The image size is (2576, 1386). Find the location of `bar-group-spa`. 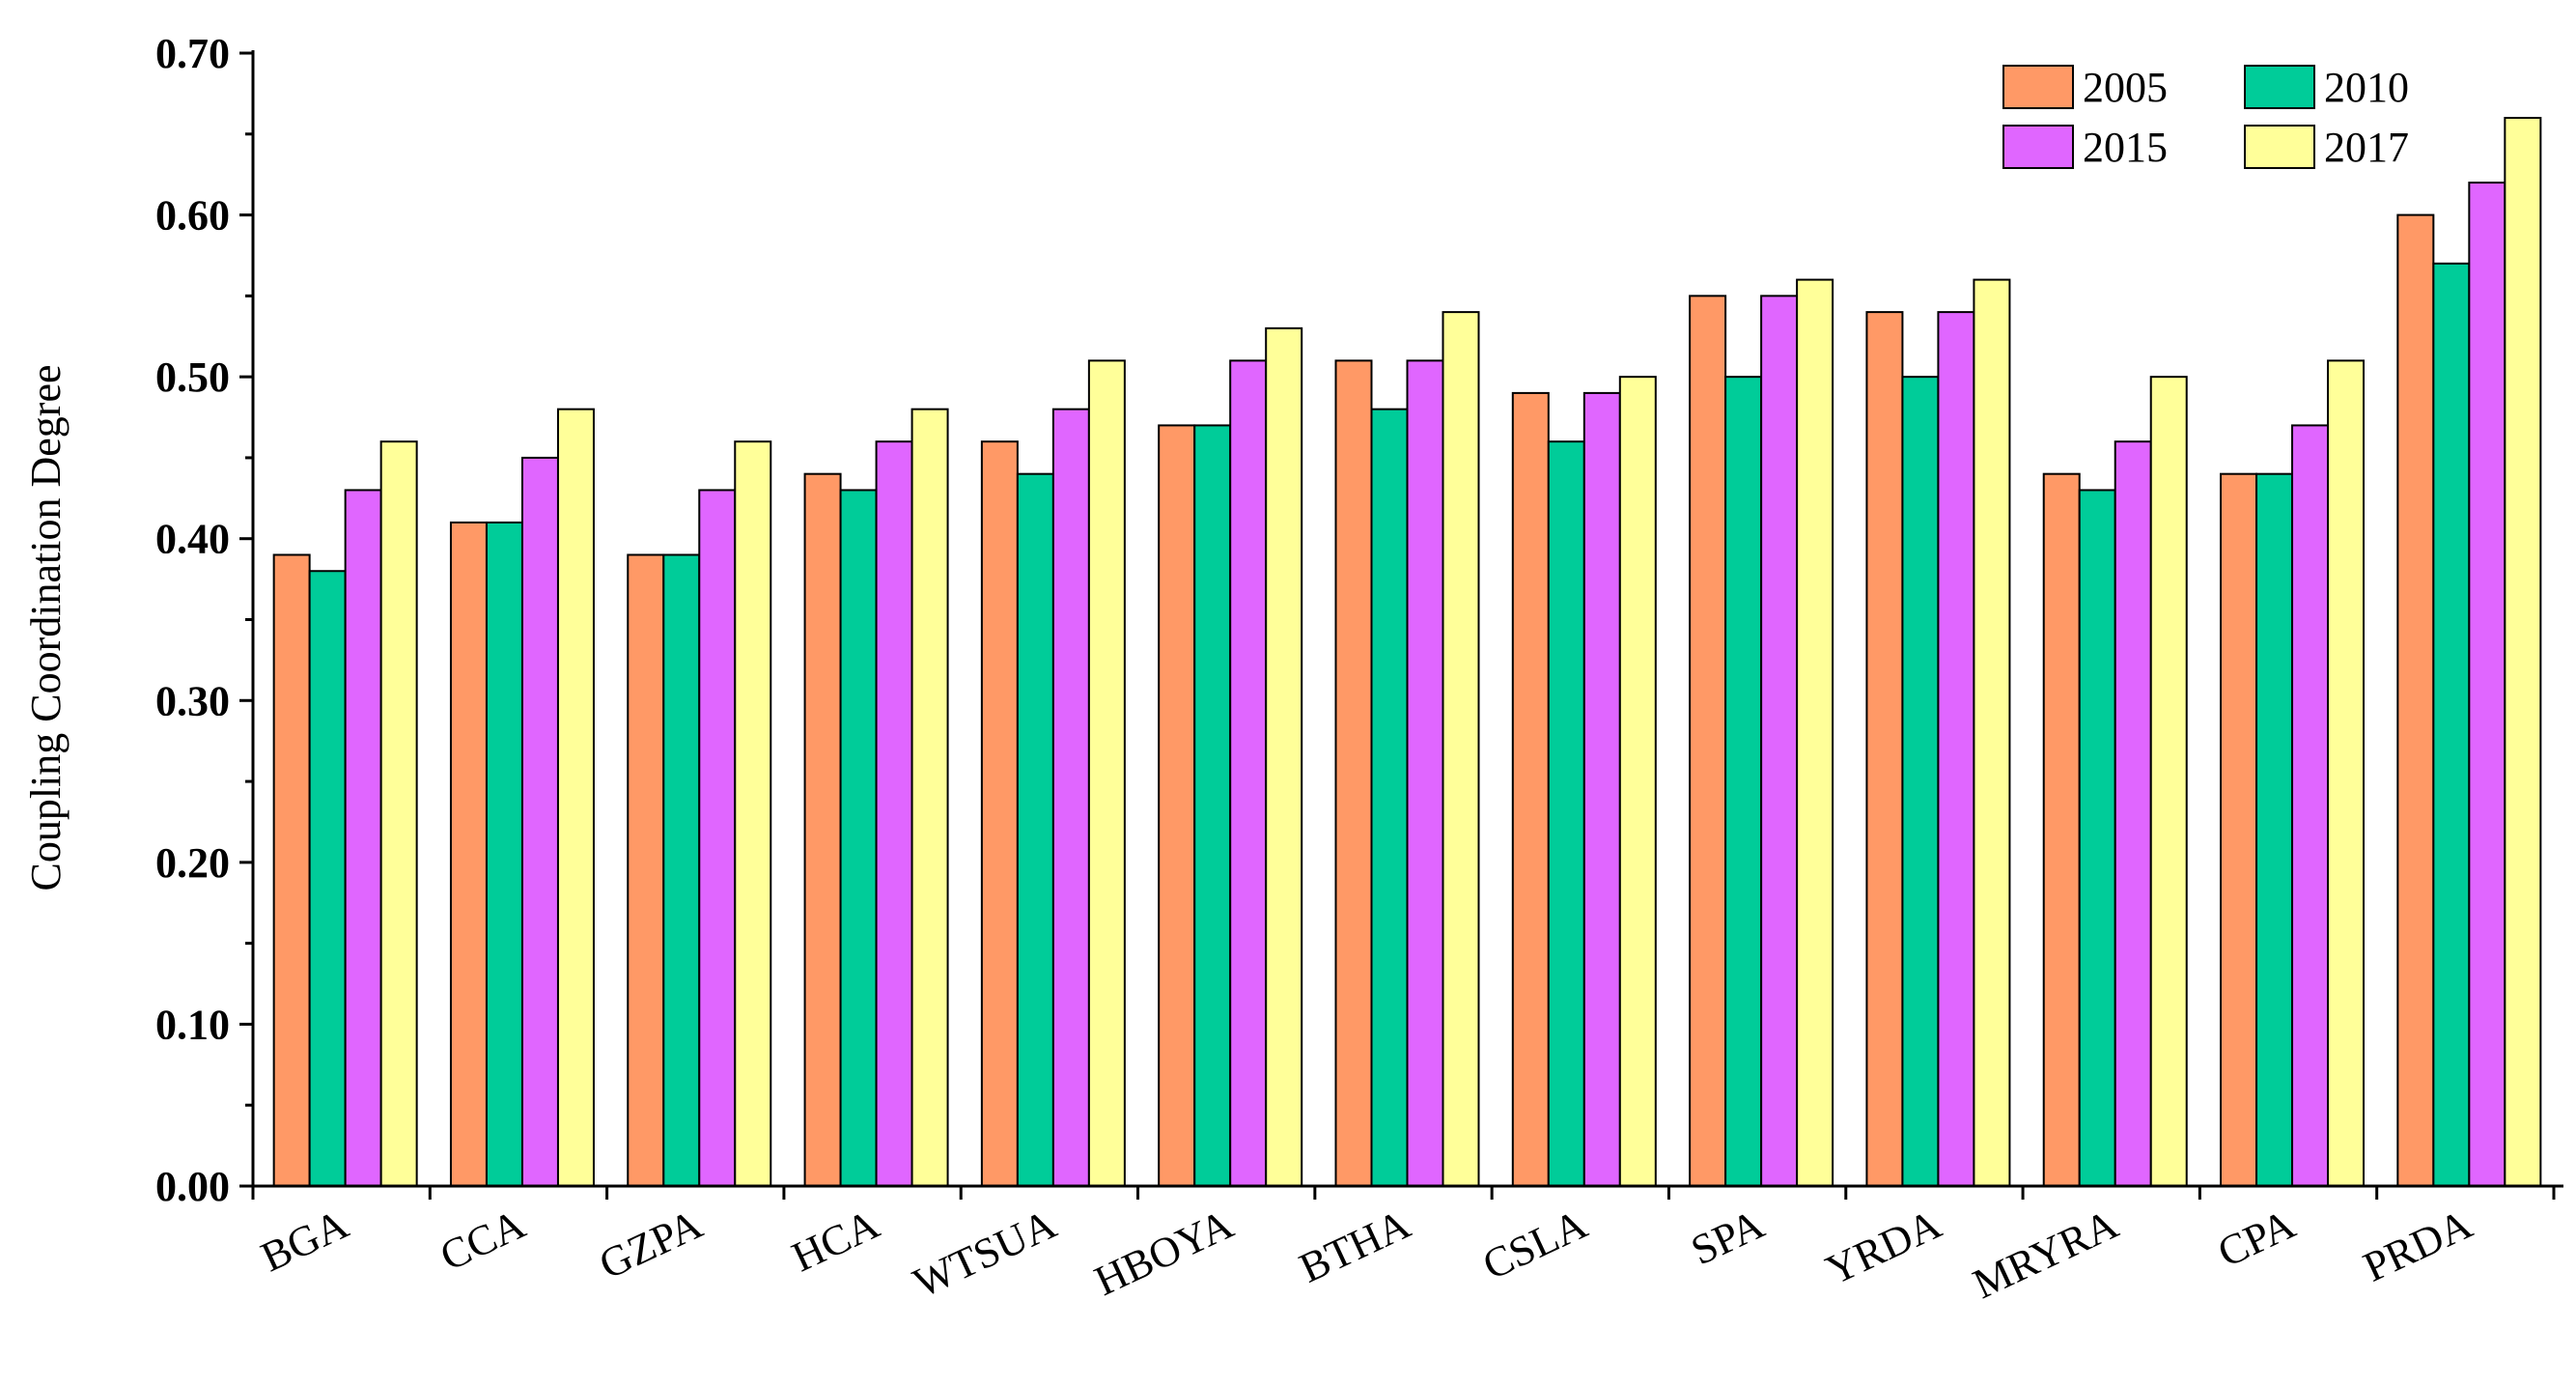

bar-group-spa is located at coordinates (1762, 733).